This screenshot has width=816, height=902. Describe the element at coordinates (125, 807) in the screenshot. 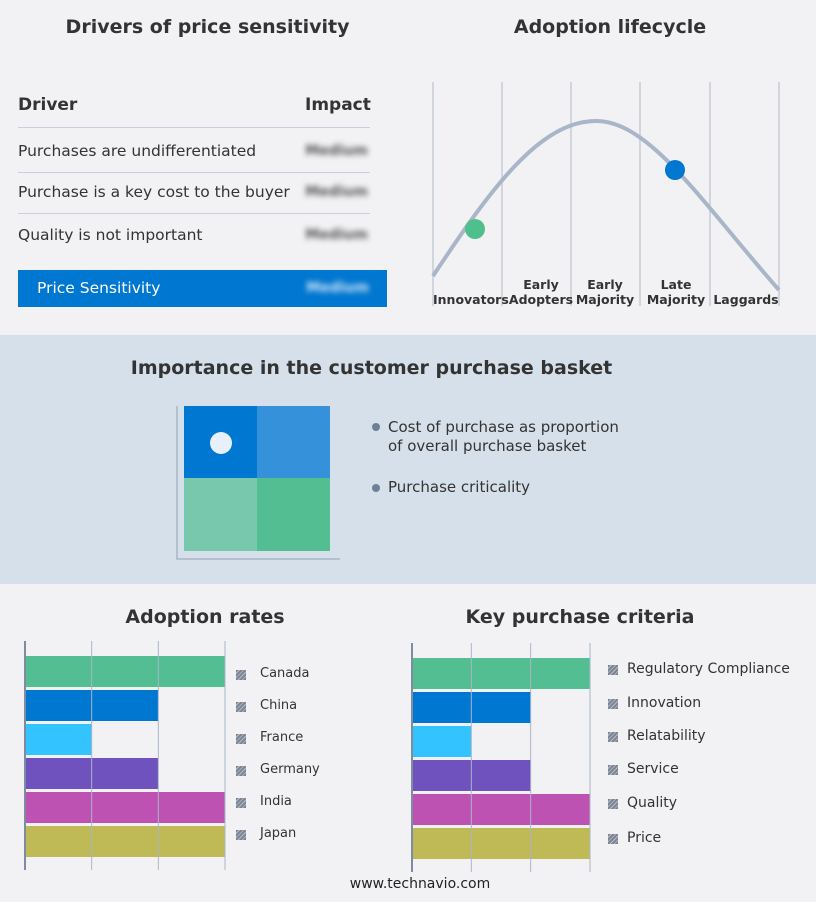

I see `bar-india` at that location.